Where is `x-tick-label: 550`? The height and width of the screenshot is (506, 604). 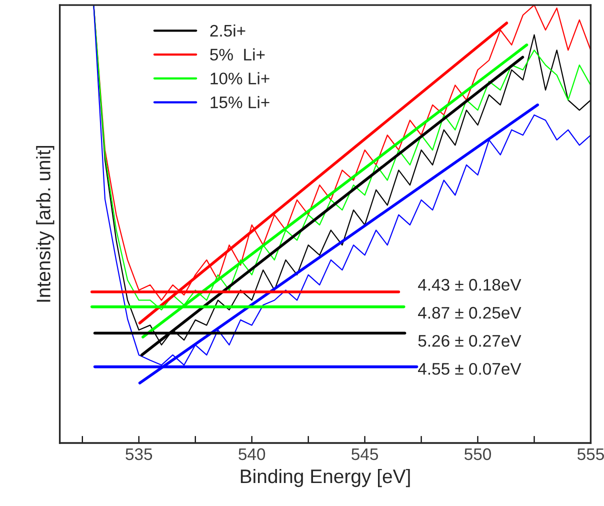
x-tick-label: 550 is located at coordinates (478, 454).